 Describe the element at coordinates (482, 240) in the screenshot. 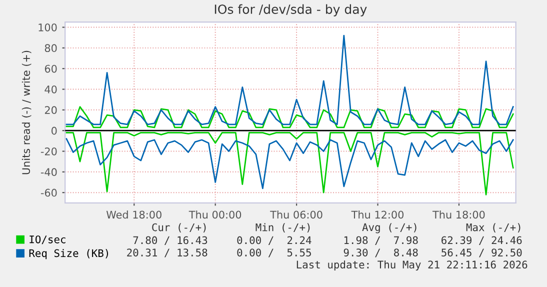

I see `text: 62.39 / 24.46` at that location.